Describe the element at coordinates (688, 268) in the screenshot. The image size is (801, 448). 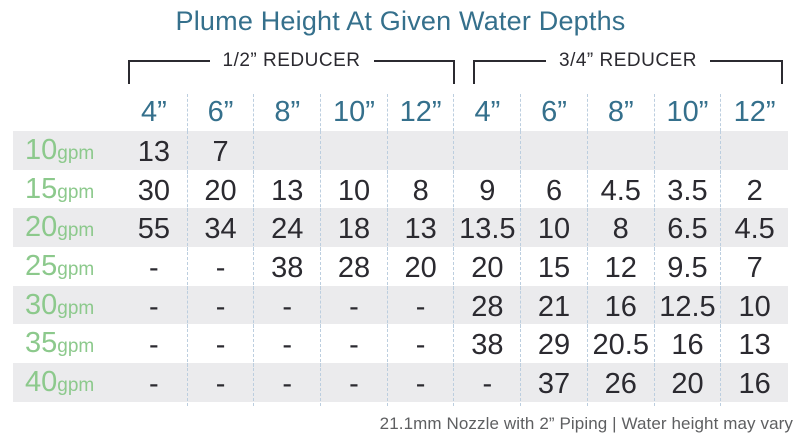
I see `data-cell: 9.5` at that location.